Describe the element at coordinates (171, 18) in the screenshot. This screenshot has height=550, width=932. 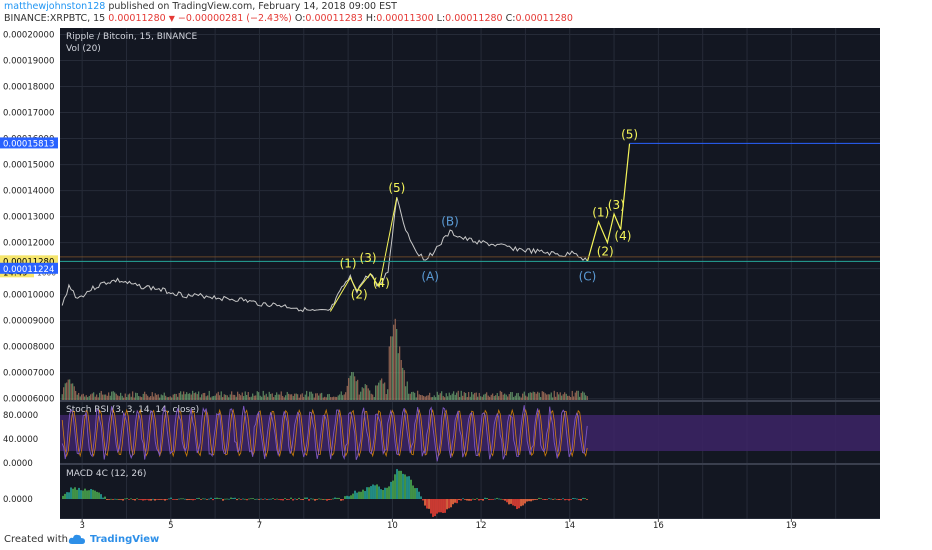
I see `down-arrow-icon: ▼` at that location.